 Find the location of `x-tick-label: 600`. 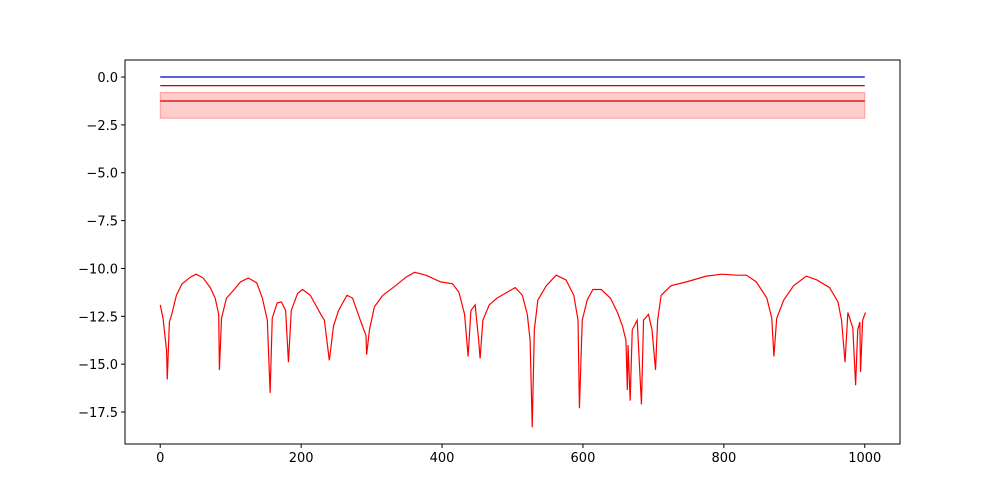

x-tick-label: 600 is located at coordinates (583, 458).